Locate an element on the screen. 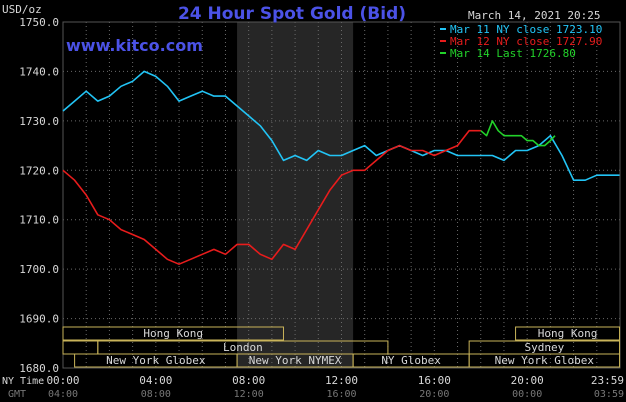 Image resolution: width=626 pixels, height=402 pixels. x-tick-label-gmt: 12:00 is located at coordinates (249, 394).